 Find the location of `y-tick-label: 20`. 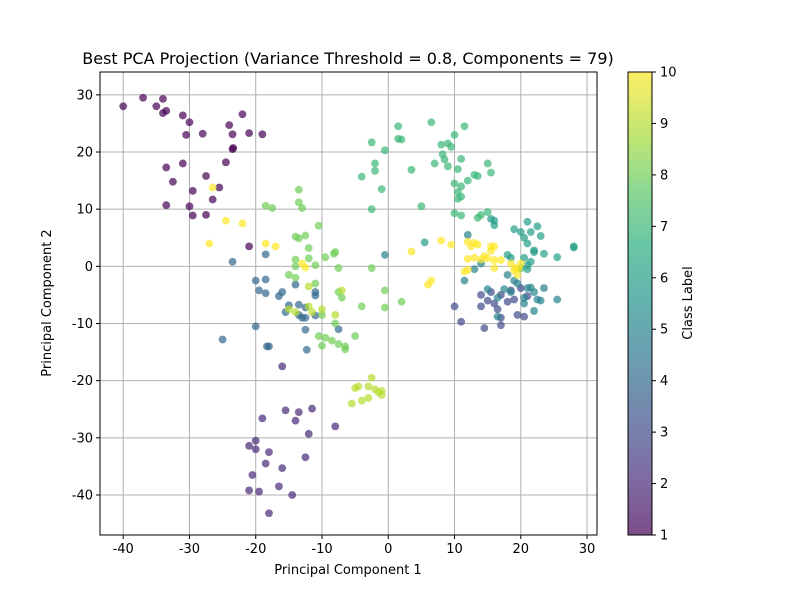

y-tick-label: 20 is located at coordinates (84, 153).